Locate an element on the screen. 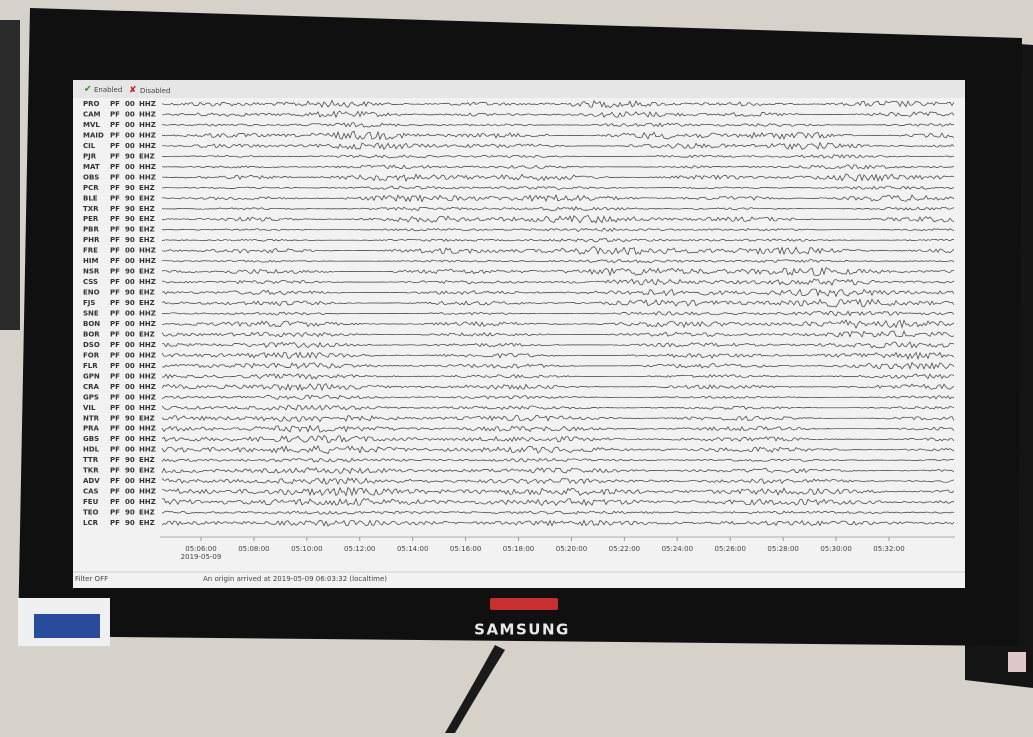  left-object is located at coordinates (10, 175).